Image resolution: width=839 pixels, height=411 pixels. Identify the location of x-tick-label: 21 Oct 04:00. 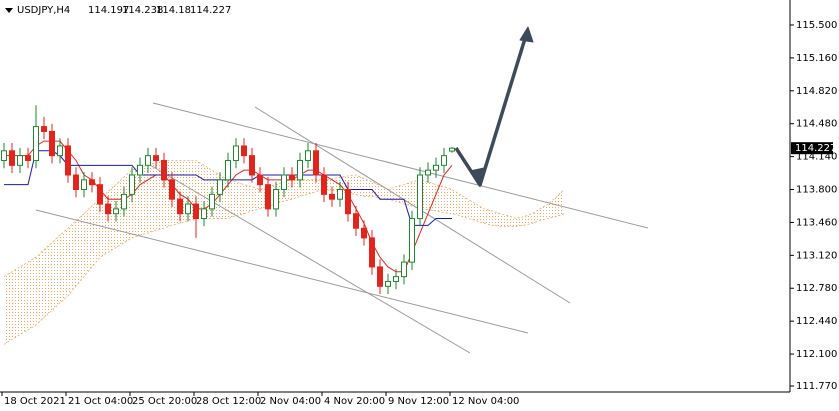
(100, 401).